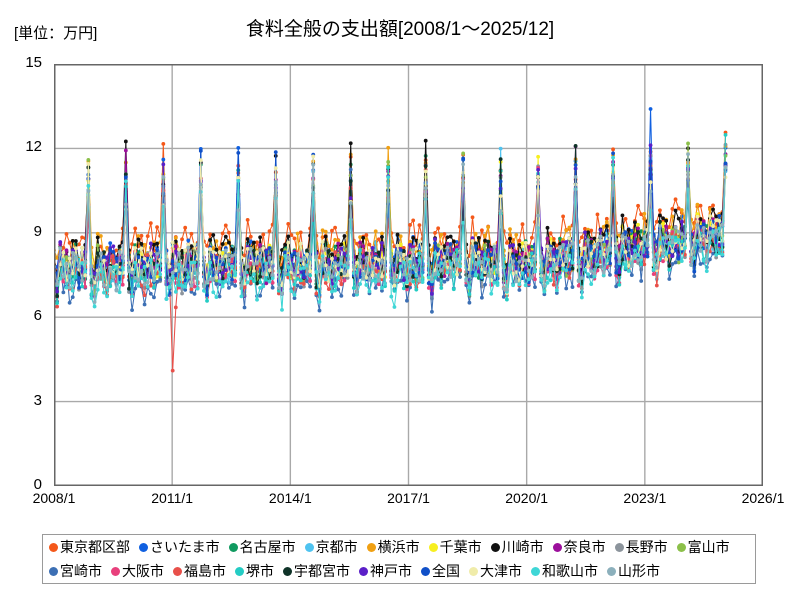 The image size is (800, 600). I want to click on legend-label: 京都市, so click(336, 547).